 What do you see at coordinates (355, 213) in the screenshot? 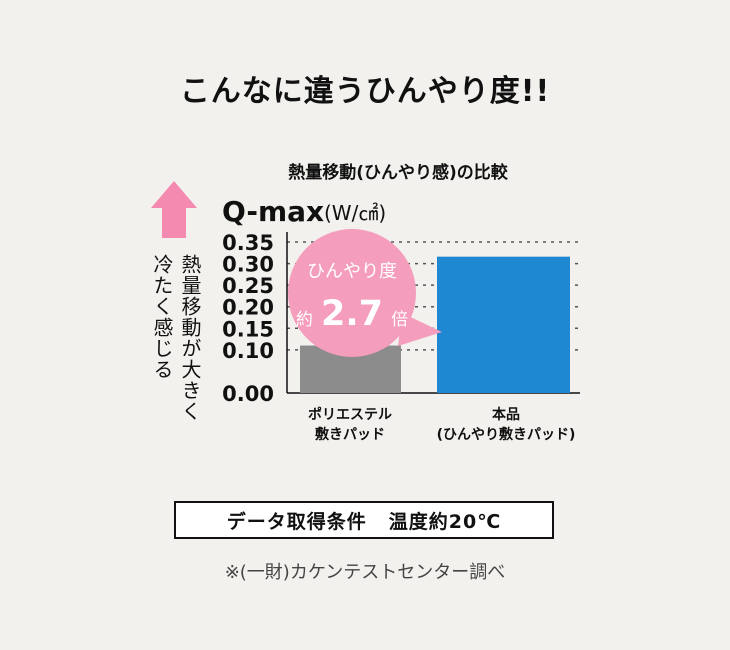
I see `y-axis-unit: (W/㎠)` at bounding box center [355, 213].